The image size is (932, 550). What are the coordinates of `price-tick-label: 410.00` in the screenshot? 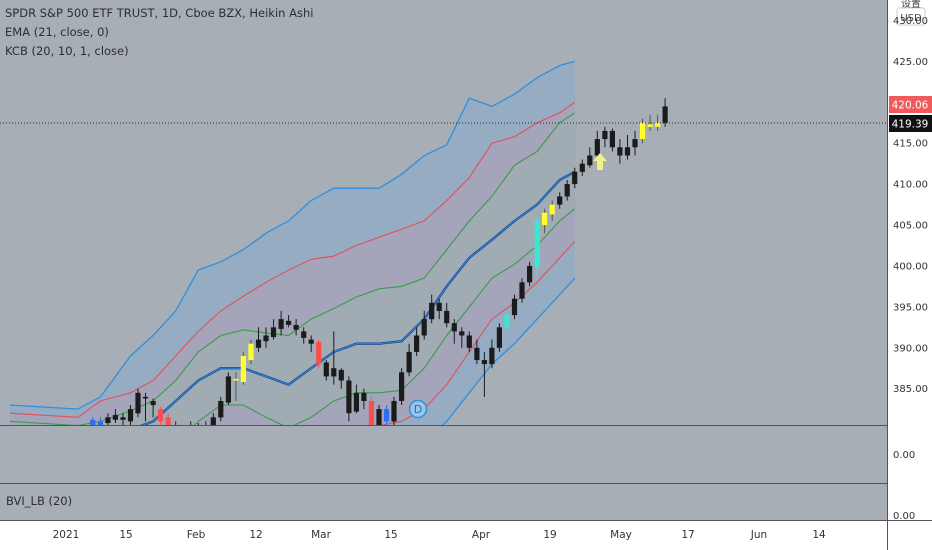 It's located at (910, 185).